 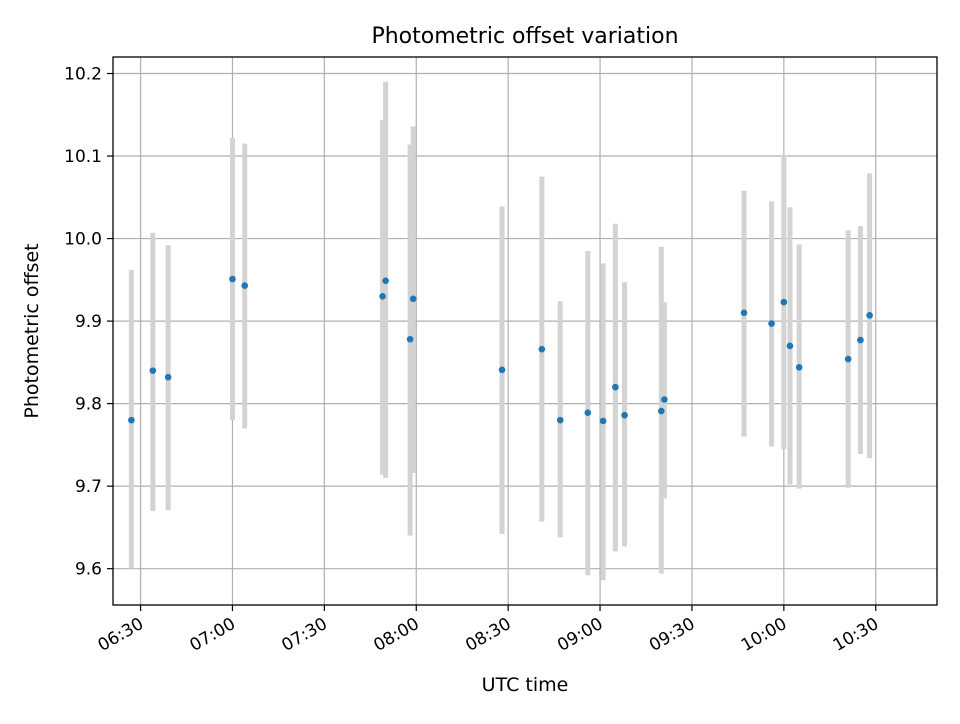 What do you see at coordinates (83, 75) in the screenshot?
I see `y-tick-label: 10.2` at bounding box center [83, 75].